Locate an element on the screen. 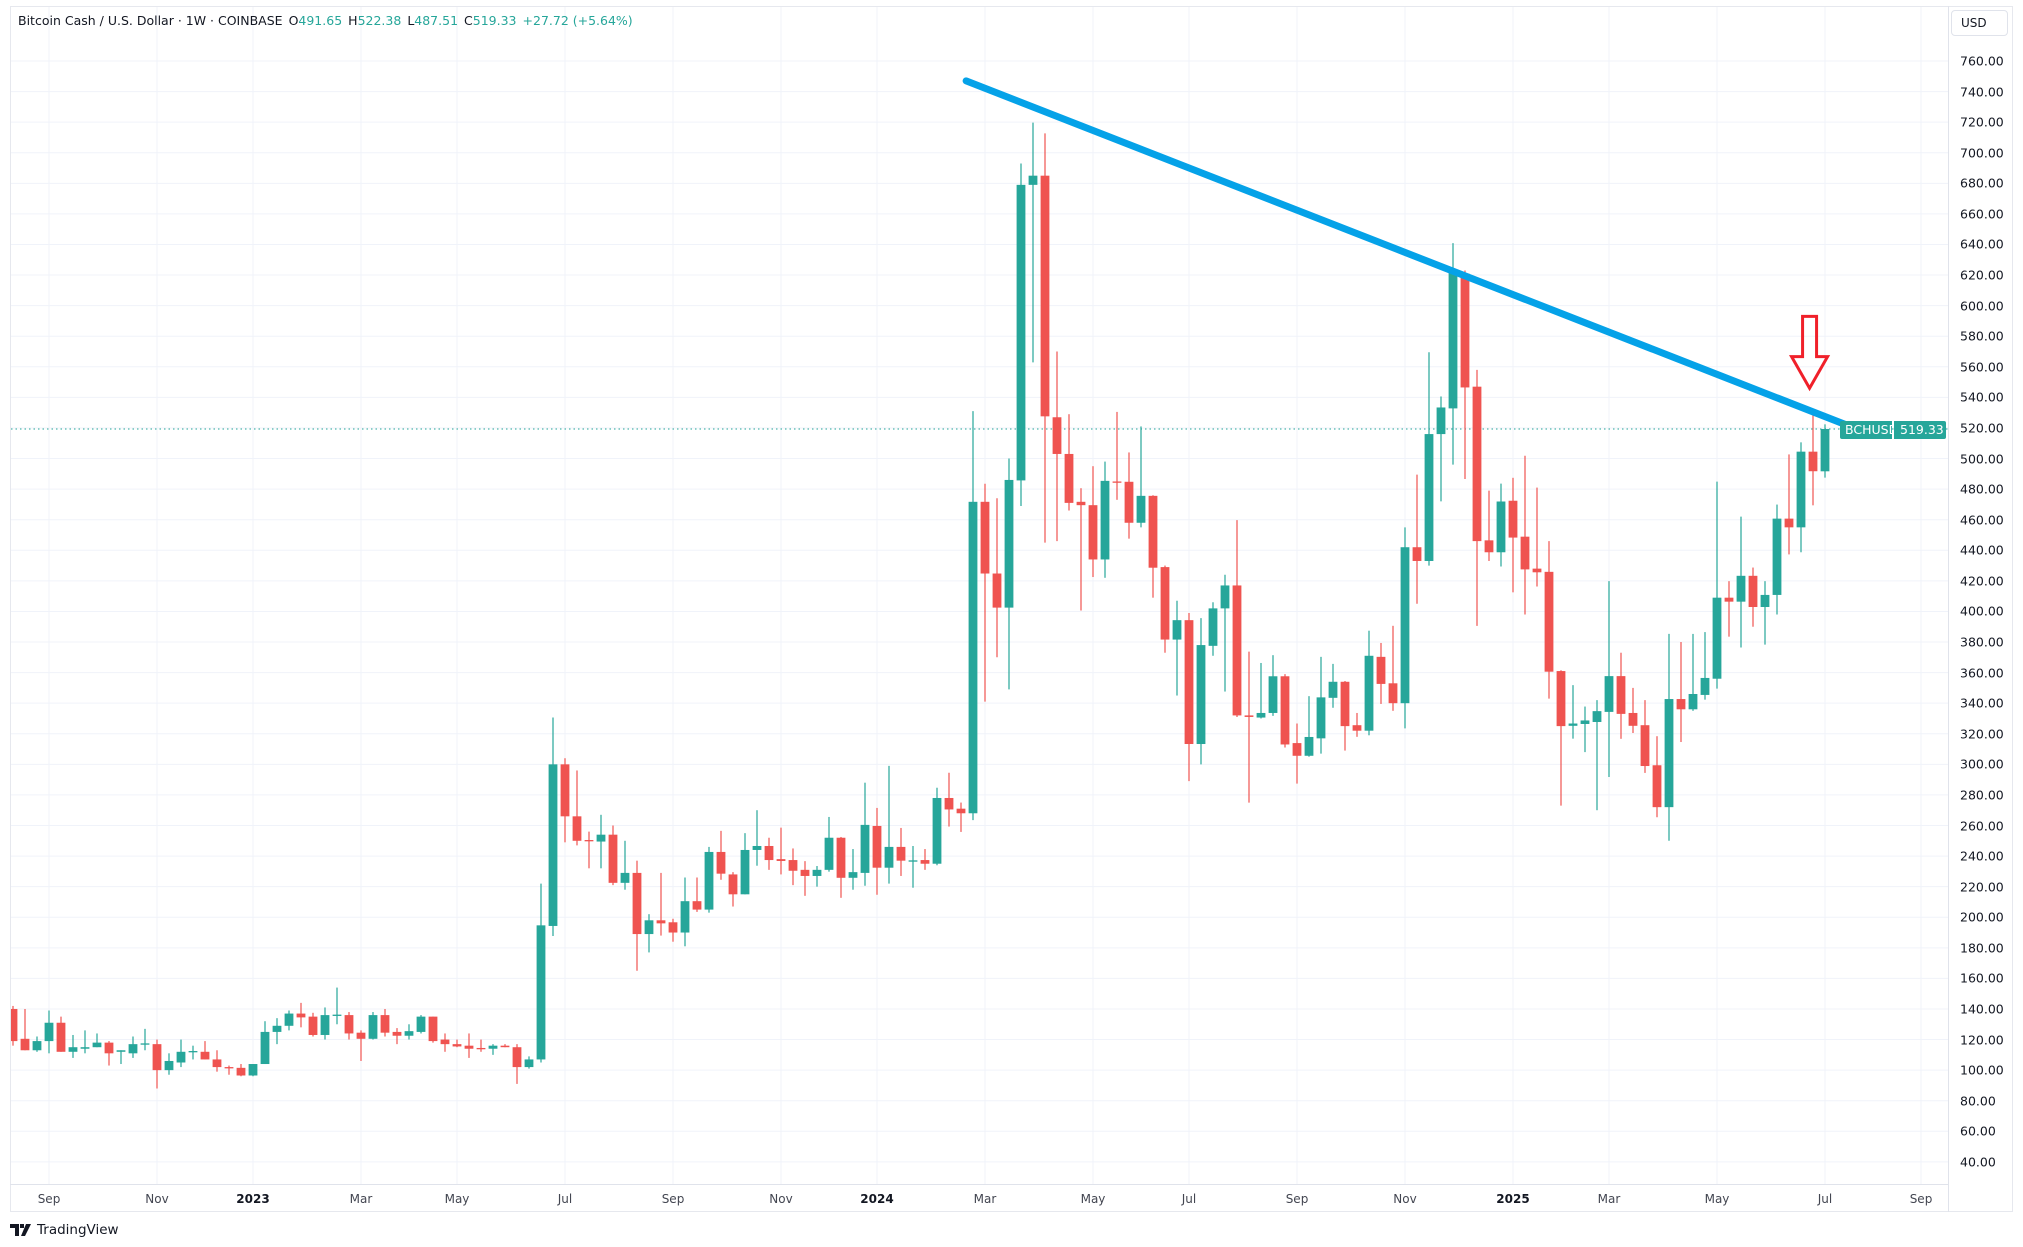 The image size is (2023, 1247). trendline is located at coordinates (1417, 257).